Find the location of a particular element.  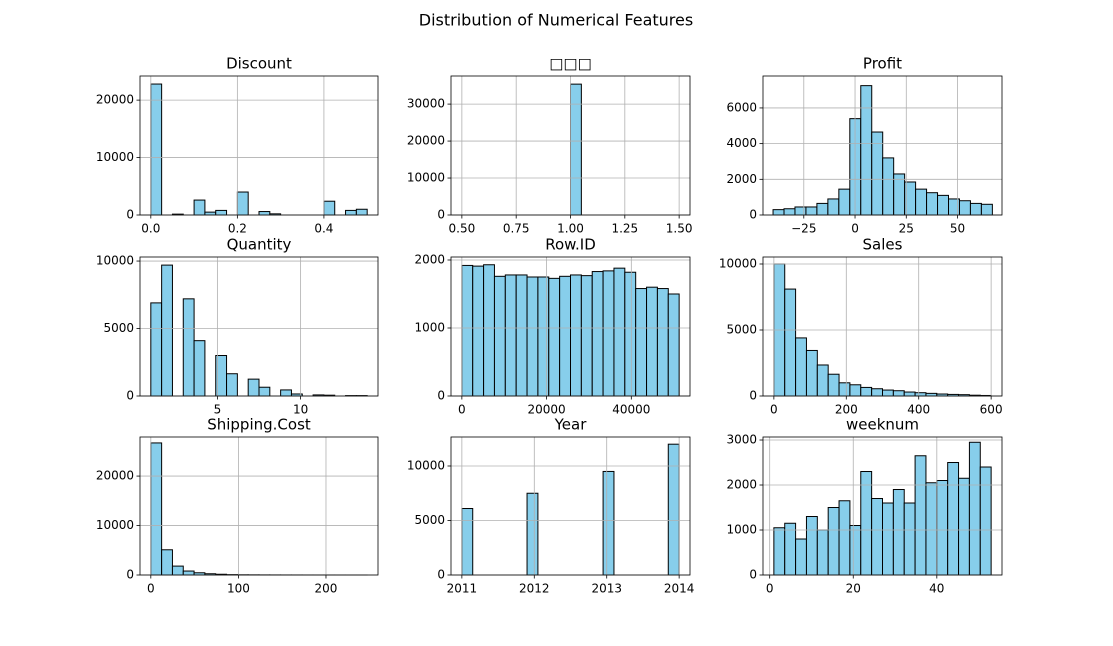

x-tick-label: 1.00 is located at coordinates (570, 229).